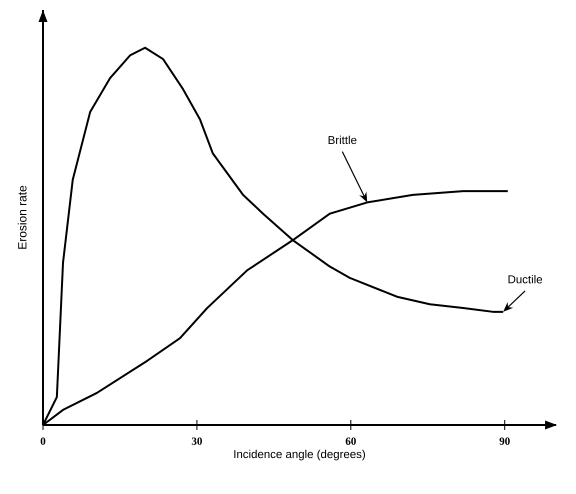  I want to click on y-axis-title: Erosion rate, so click(22, 217).